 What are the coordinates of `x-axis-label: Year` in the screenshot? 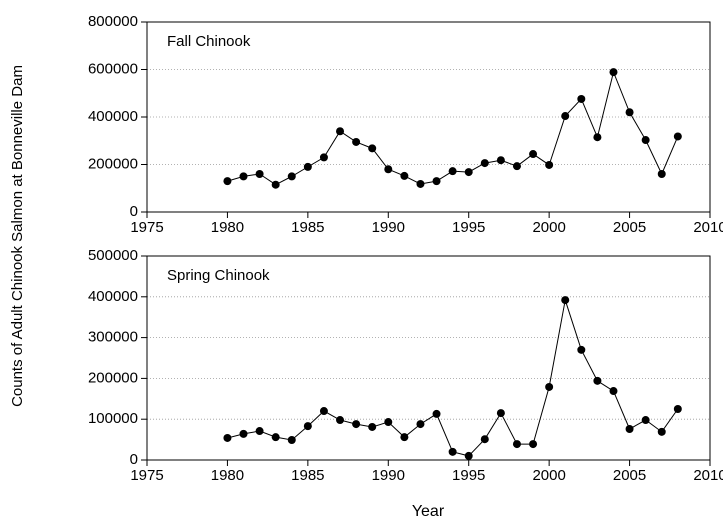 It's located at (428, 511).